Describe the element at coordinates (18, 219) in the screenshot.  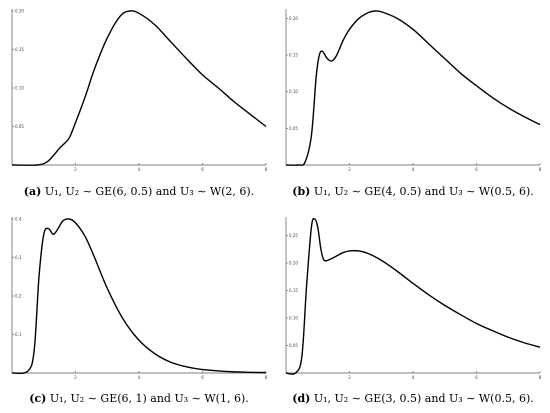
I see `y-tick-label: 0.4` at that location.